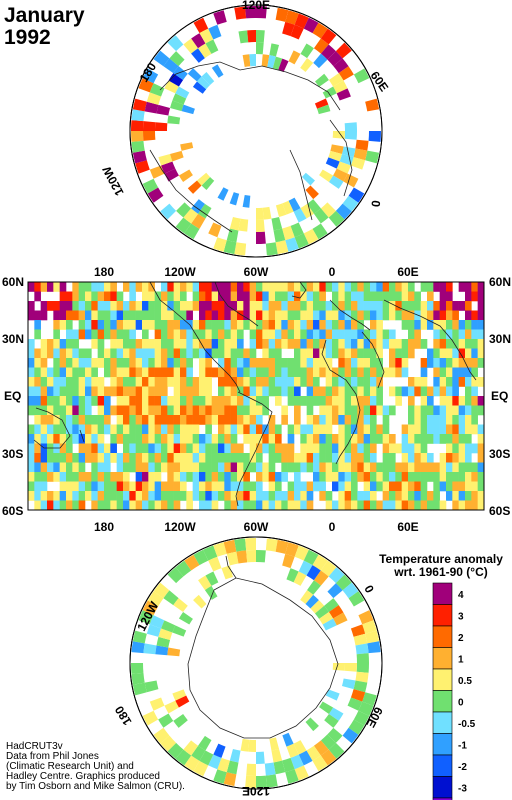 This screenshot has width=512, height=800. What do you see at coordinates (467, 724) in the screenshot?
I see `legend-label: -0.5` at bounding box center [467, 724].